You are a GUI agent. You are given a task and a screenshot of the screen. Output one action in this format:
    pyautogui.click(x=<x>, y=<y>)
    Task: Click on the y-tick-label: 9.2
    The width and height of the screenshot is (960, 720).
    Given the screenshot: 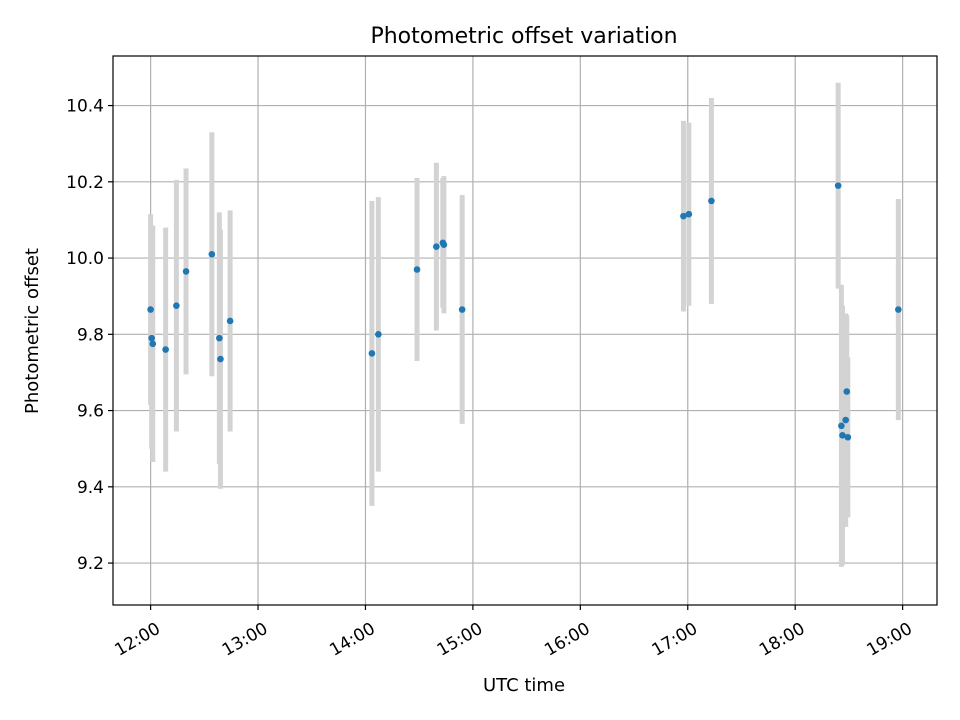 What is the action you would take?
    pyautogui.click(x=90, y=564)
    